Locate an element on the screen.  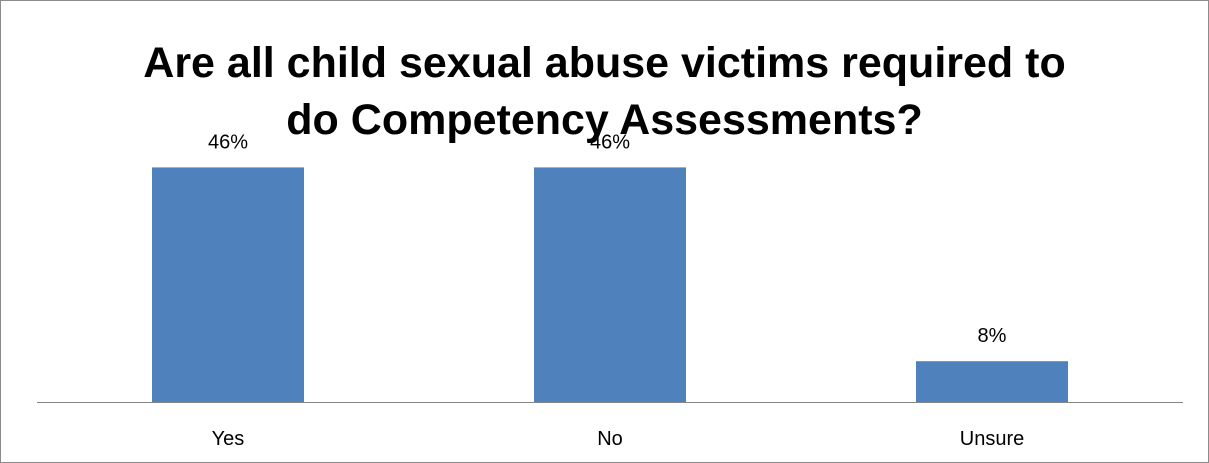
data-label-yes: 46% is located at coordinates (228, 142).